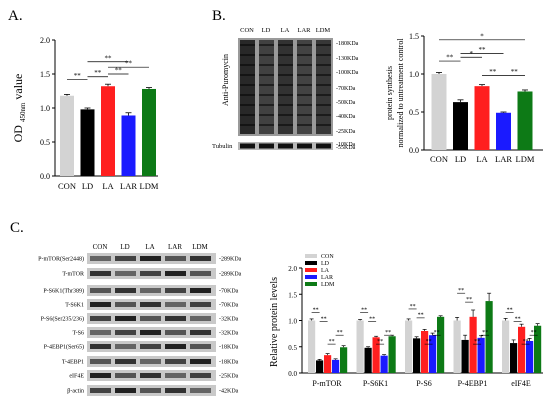 The width and height of the screenshot is (550, 405). I want to click on x-tick-label: eIF4E, so click(521, 383).